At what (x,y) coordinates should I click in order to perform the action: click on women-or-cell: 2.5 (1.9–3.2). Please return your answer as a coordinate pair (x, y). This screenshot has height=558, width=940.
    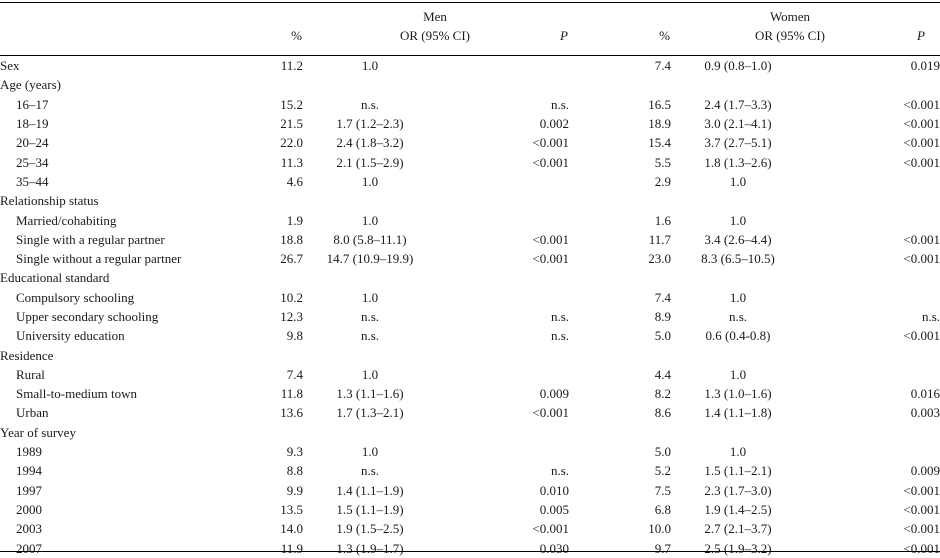
    Looking at the image, I should click on (738, 548).